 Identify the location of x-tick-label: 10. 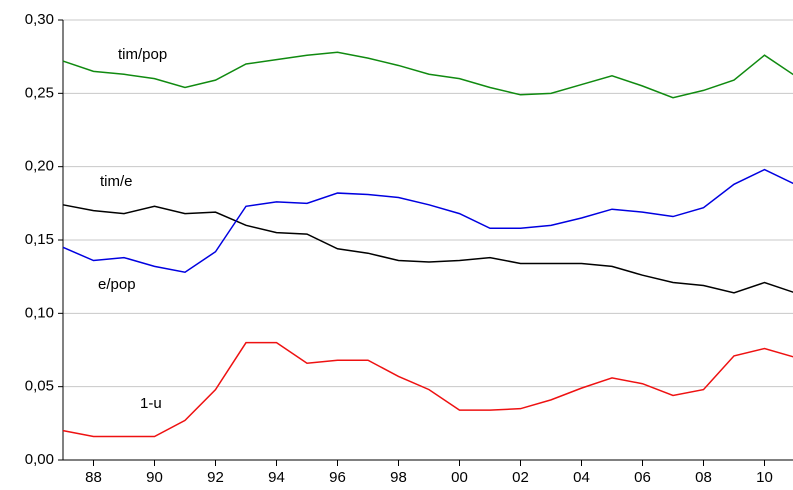
(764, 477).